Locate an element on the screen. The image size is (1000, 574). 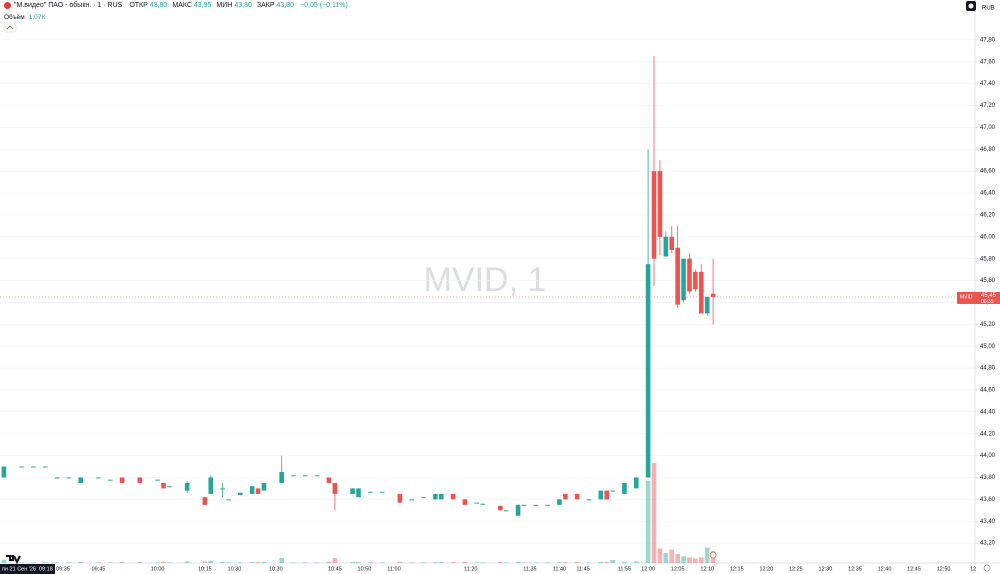
y-tick-label: 44,80 is located at coordinates (988, 369).